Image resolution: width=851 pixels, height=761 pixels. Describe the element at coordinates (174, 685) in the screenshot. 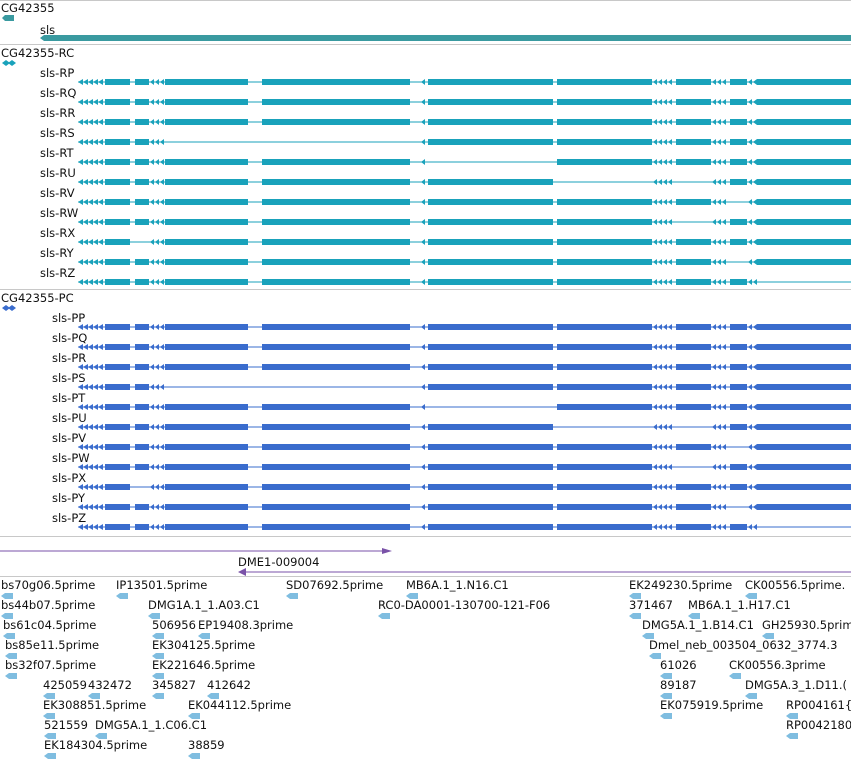

I see `est-label: 345827` at that location.